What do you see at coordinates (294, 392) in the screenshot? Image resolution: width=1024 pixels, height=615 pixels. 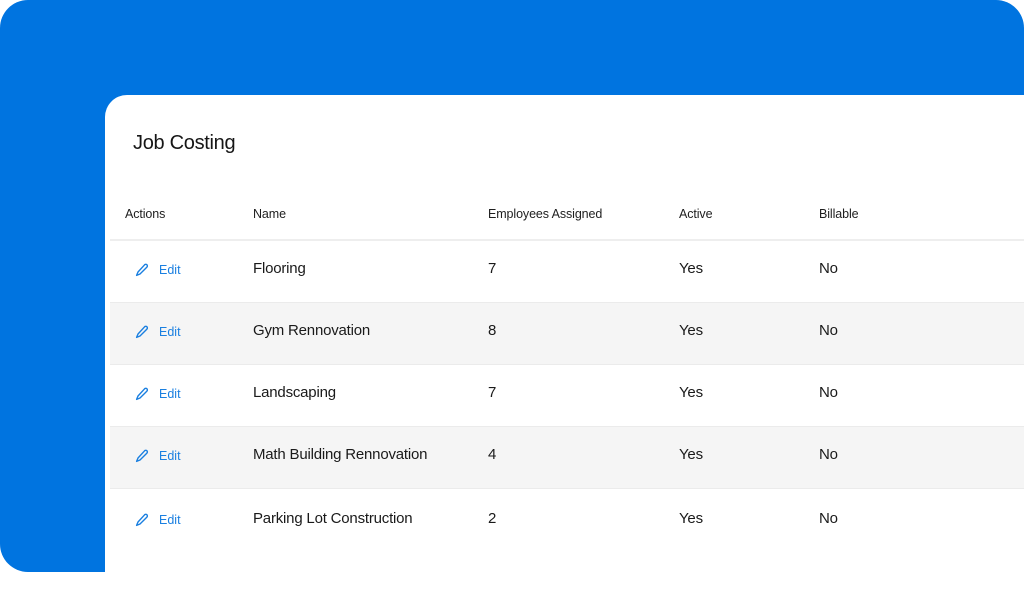 I see `job-name: Landscaping` at bounding box center [294, 392].